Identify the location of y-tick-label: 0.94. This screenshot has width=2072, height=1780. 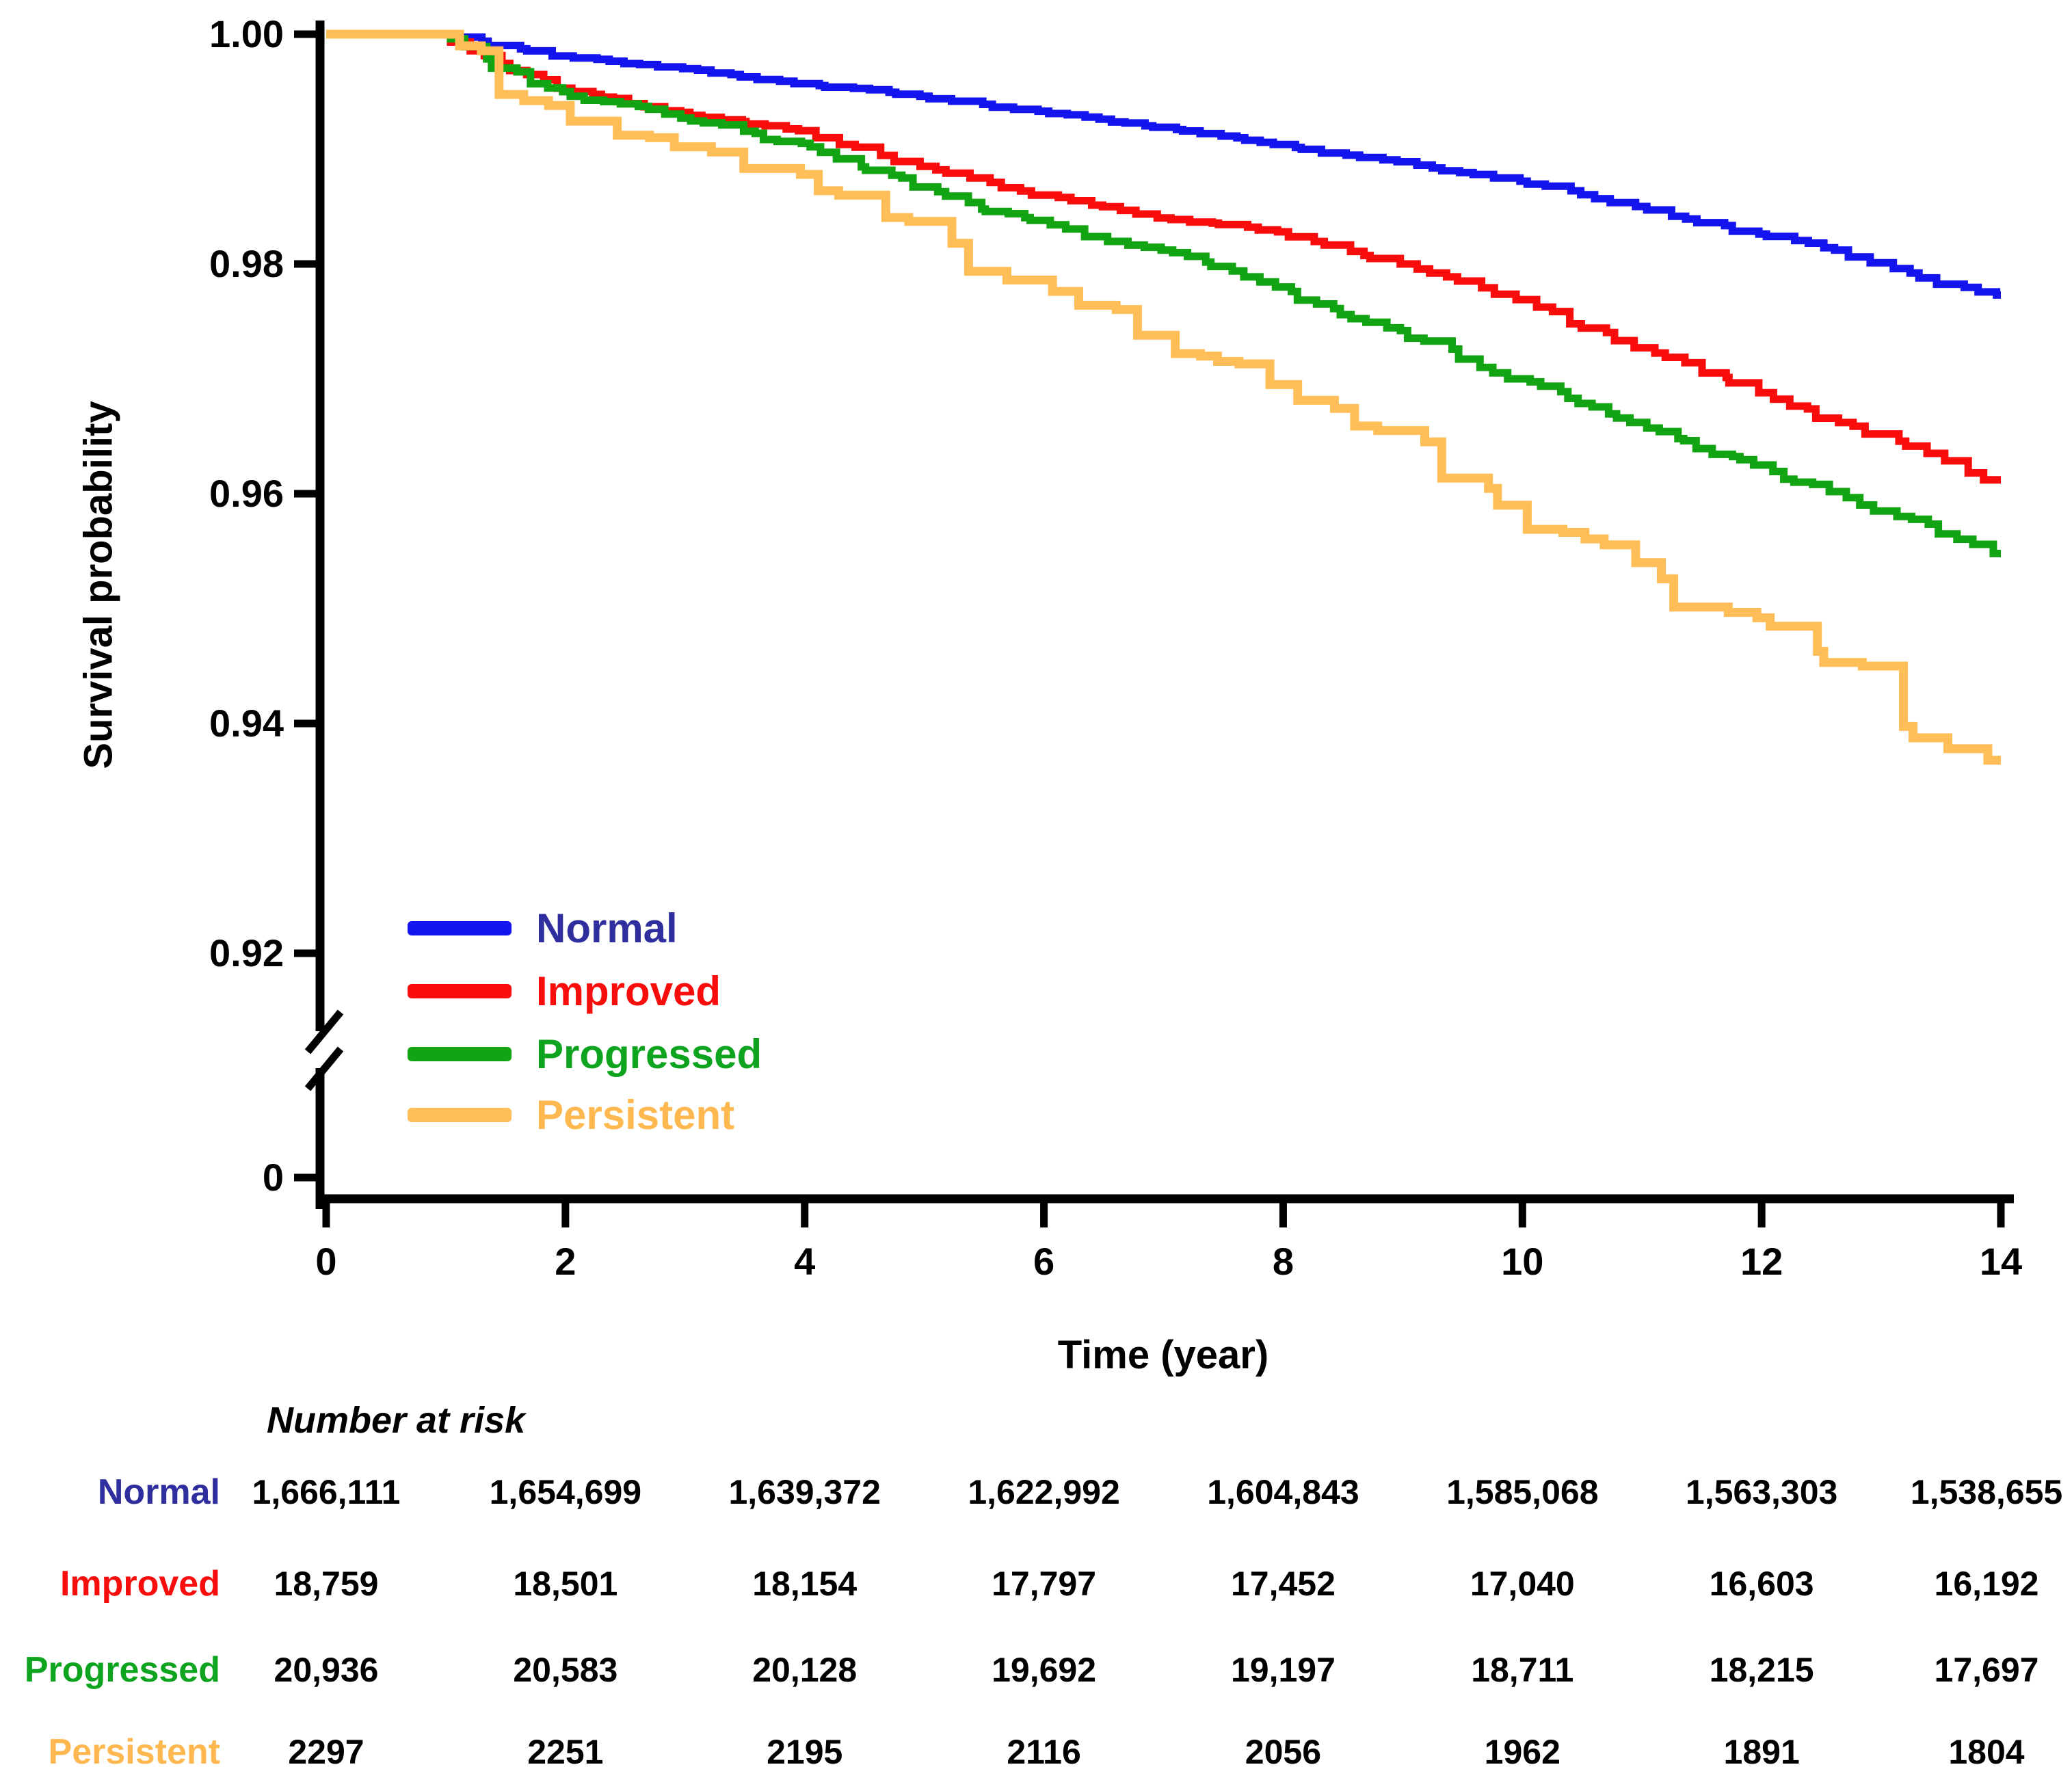
(247, 723).